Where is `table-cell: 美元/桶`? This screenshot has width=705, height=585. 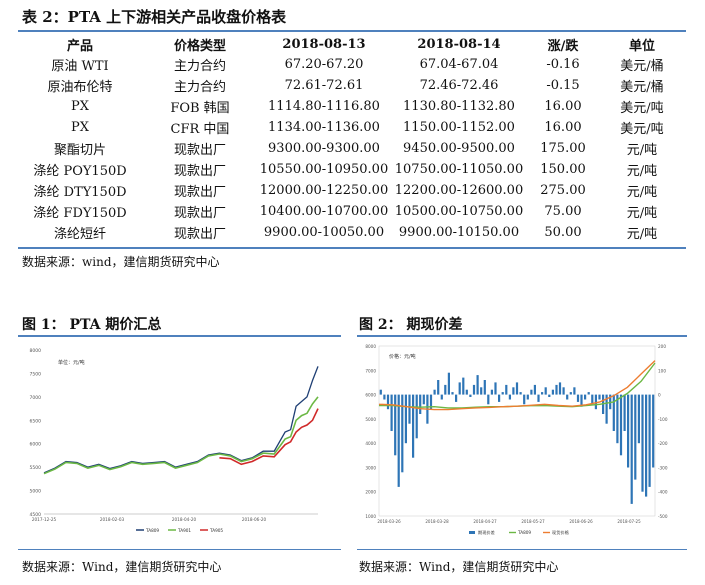
table-cell: 美元/桶 is located at coordinates (642, 66).